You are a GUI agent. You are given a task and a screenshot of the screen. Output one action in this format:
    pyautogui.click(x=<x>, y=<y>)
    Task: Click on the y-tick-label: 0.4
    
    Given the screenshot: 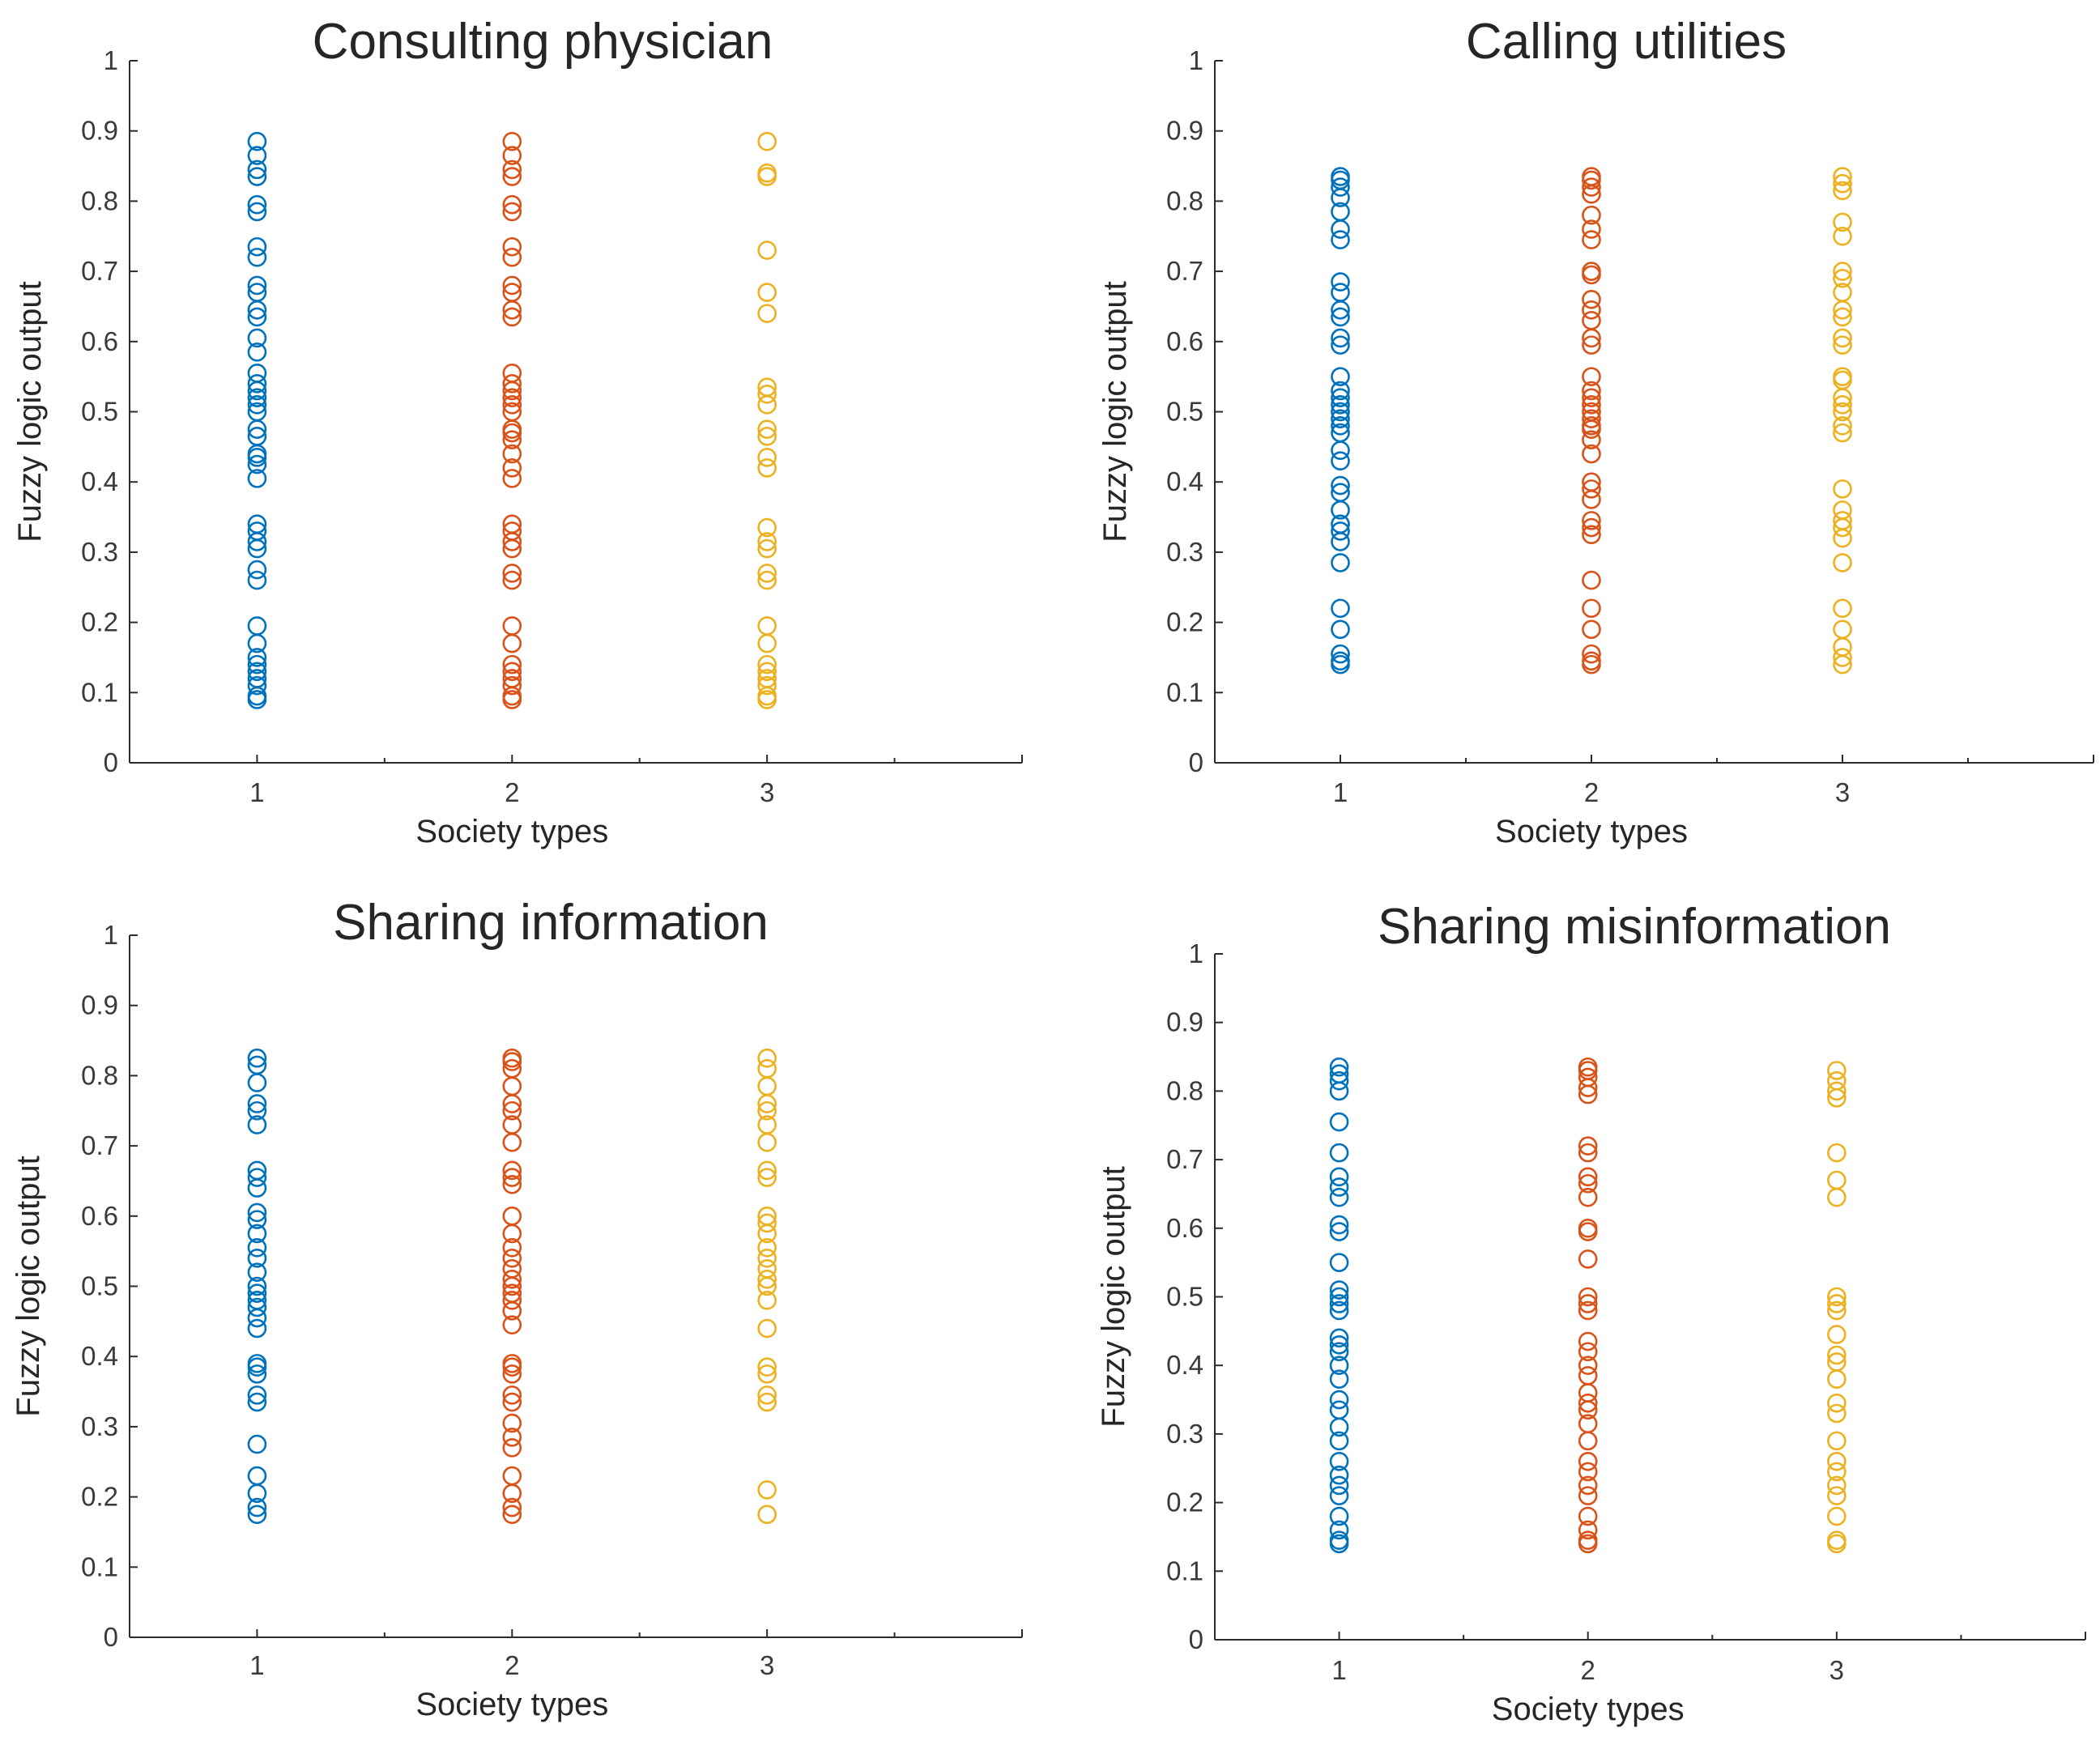 What is the action you would take?
    pyautogui.click(x=1184, y=481)
    